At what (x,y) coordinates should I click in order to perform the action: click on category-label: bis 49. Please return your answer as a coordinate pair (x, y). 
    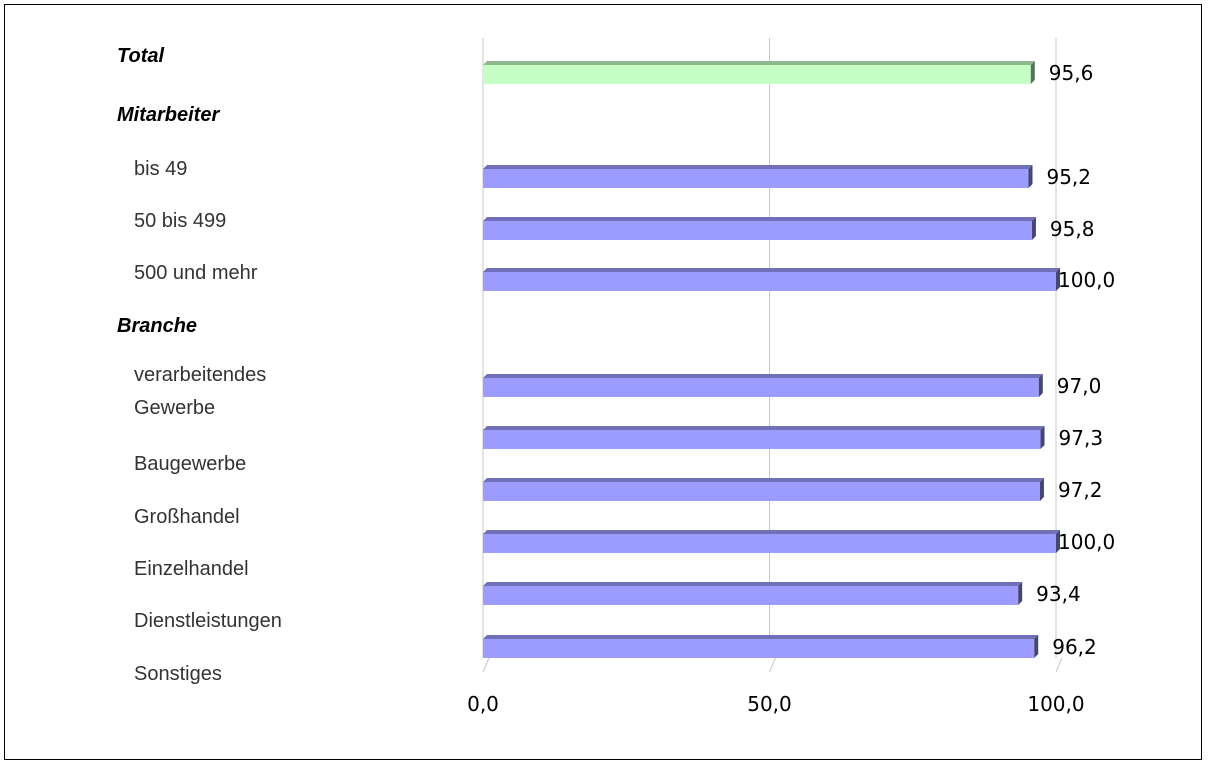
    Looking at the image, I should click on (160, 169).